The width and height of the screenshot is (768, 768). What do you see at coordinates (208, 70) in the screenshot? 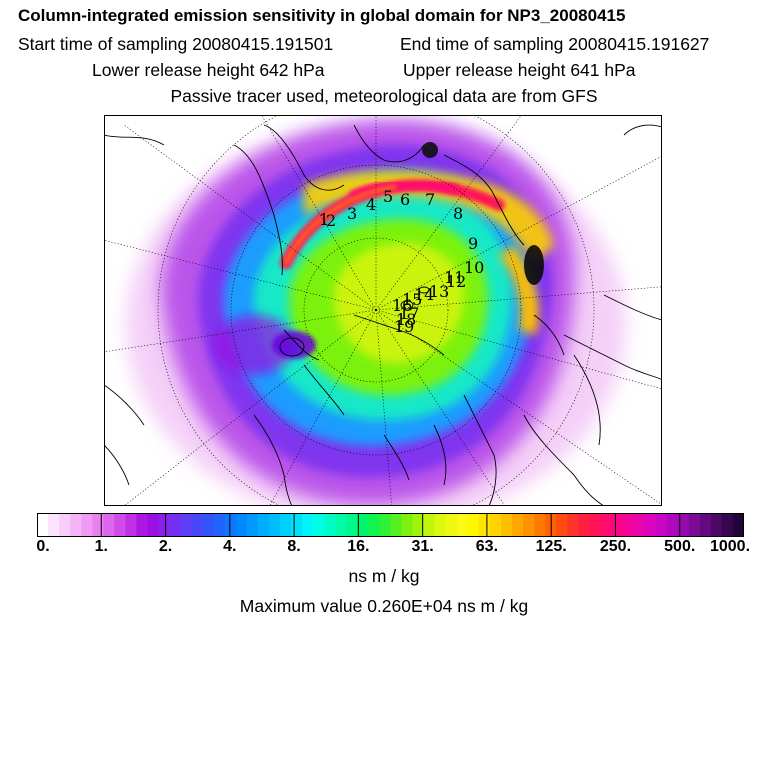
I see `lower-release-label: Lower release height 642 hPa` at bounding box center [208, 70].